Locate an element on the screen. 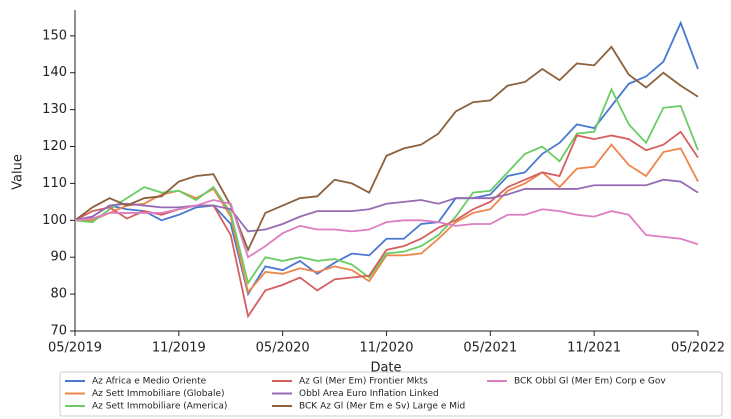 The height and width of the screenshot is (419, 731). legend-label: BCK Obbl Gl (Mer Em) Corp e Gov is located at coordinates (590, 382).